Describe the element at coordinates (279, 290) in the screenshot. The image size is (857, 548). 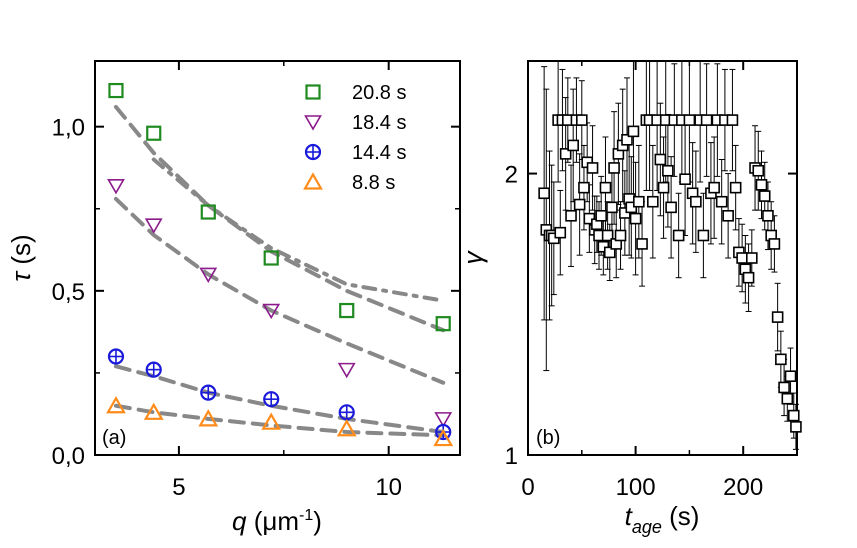
I see `fit-line-fit-18.4` at that location.